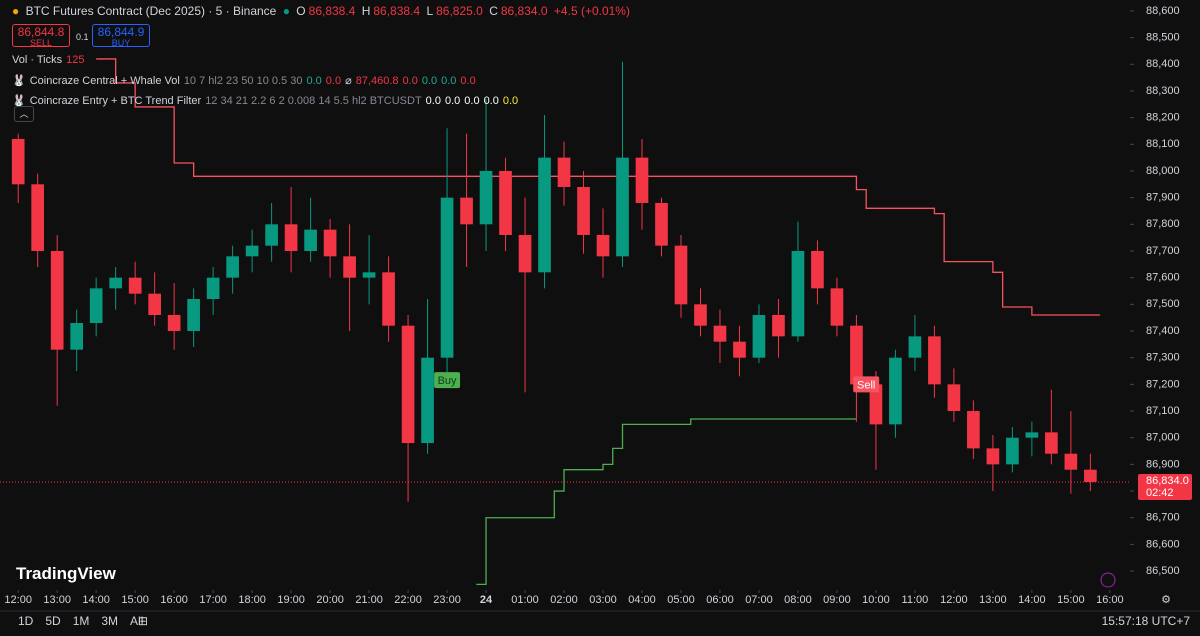 Image resolution: width=1200 pixels, height=636 pixels. What do you see at coordinates (1163, 411) in the screenshot?
I see `y-tick-label: 87,100` at bounding box center [1163, 411].